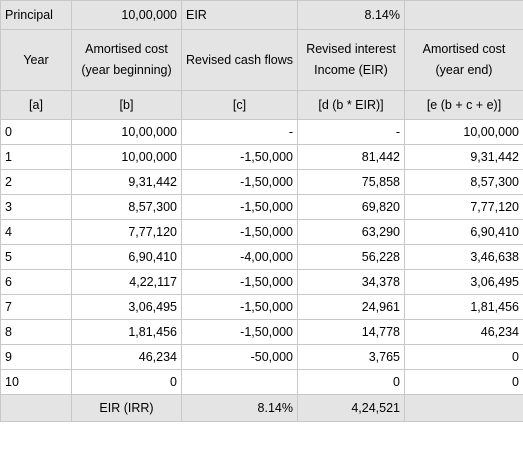 The image size is (523, 470). Describe the element at coordinates (239, 105) in the screenshot. I see `subheader-c: [c]` at that location.